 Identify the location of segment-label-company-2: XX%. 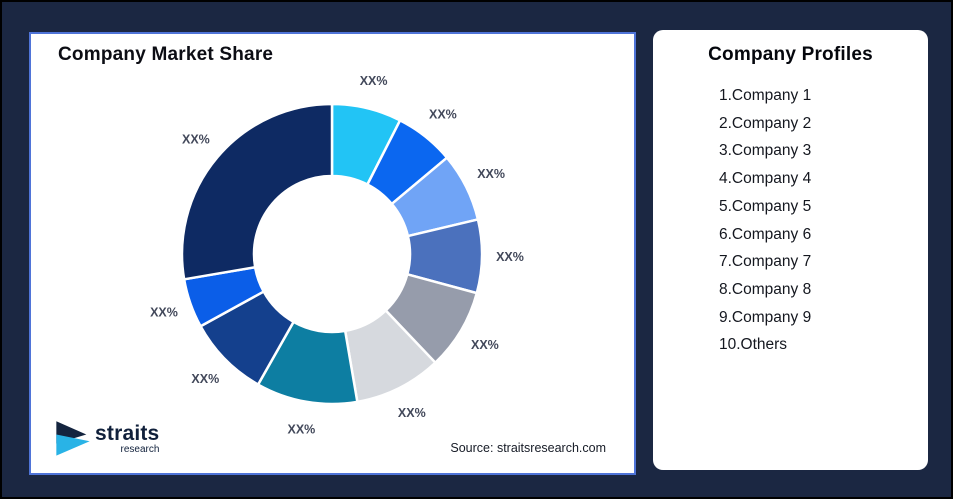
(443, 115).